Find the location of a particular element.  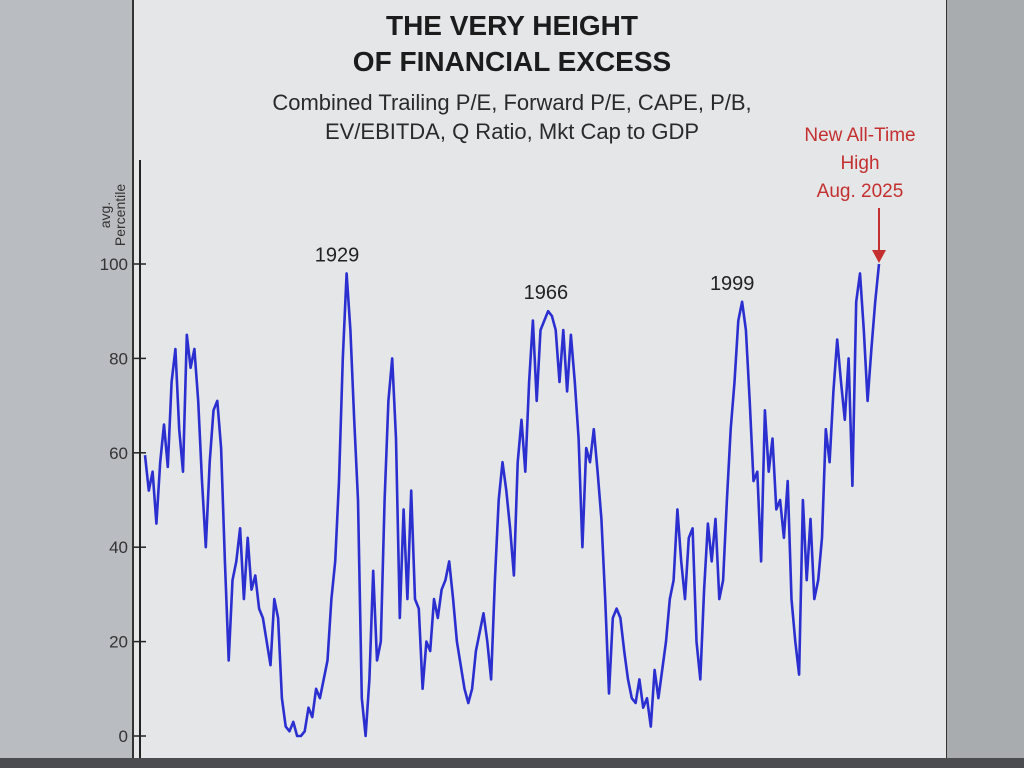

peak-label-1999: 1999 is located at coordinates (732, 284).